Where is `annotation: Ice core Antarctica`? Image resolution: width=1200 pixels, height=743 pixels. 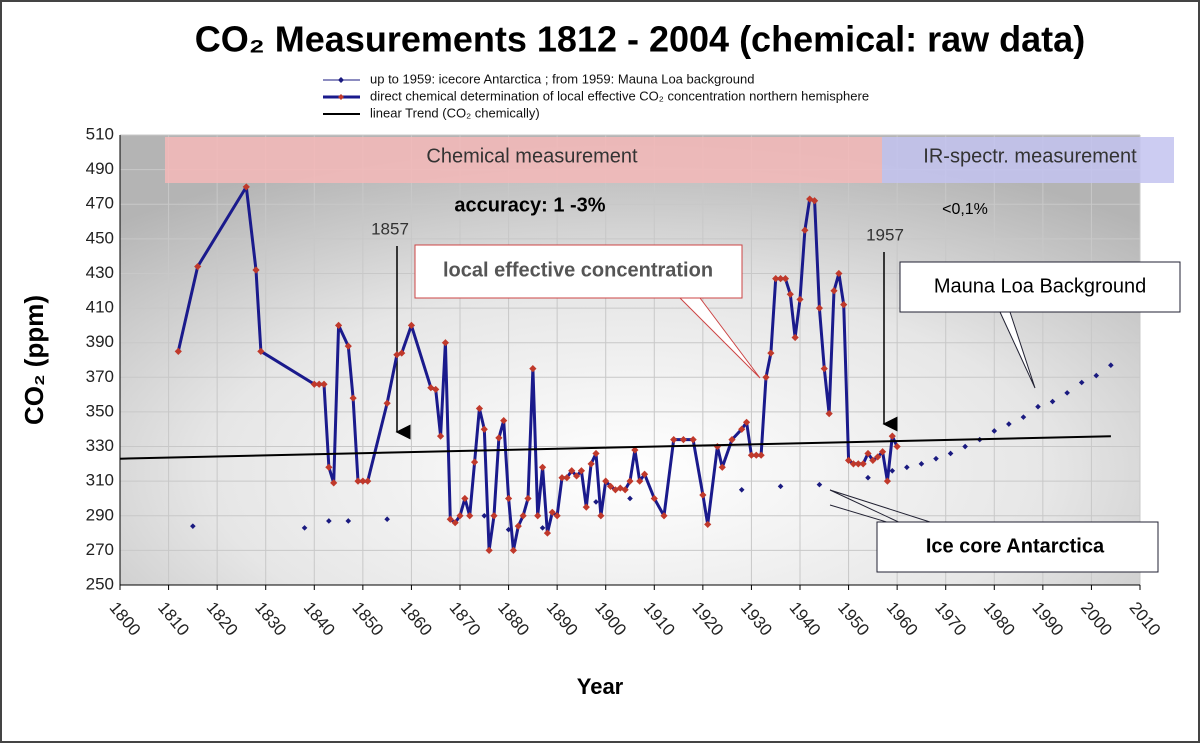
annotation: Ice core Antarctica is located at coordinates (1015, 546).